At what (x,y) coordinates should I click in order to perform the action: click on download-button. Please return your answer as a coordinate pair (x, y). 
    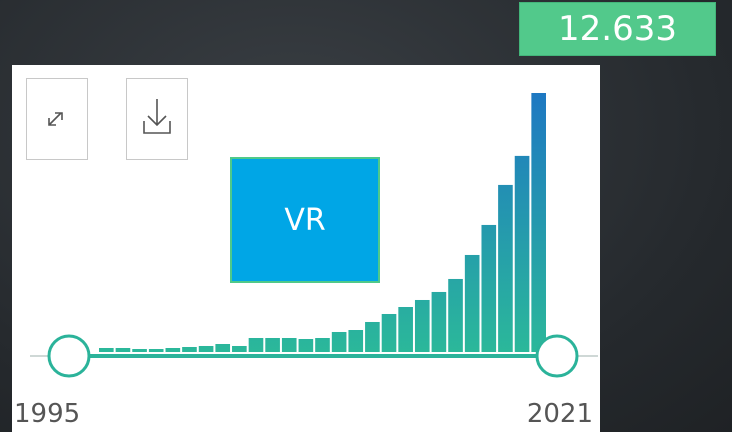
    Looking at the image, I should click on (157, 119).